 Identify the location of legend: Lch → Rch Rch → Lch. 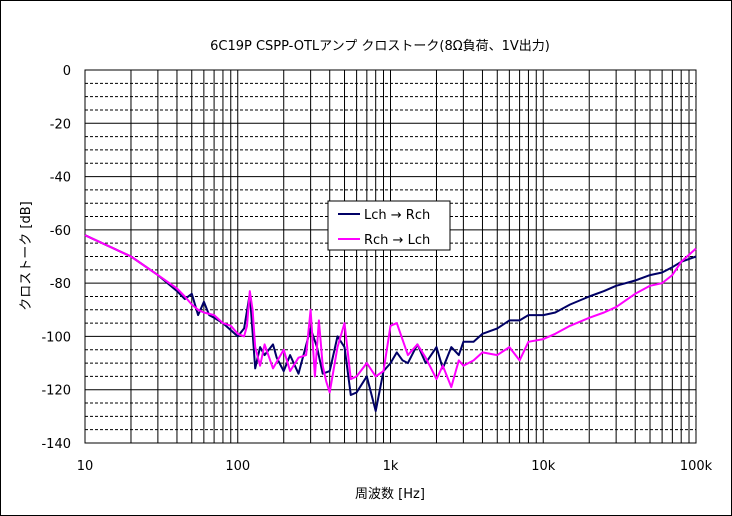
(389, 225).